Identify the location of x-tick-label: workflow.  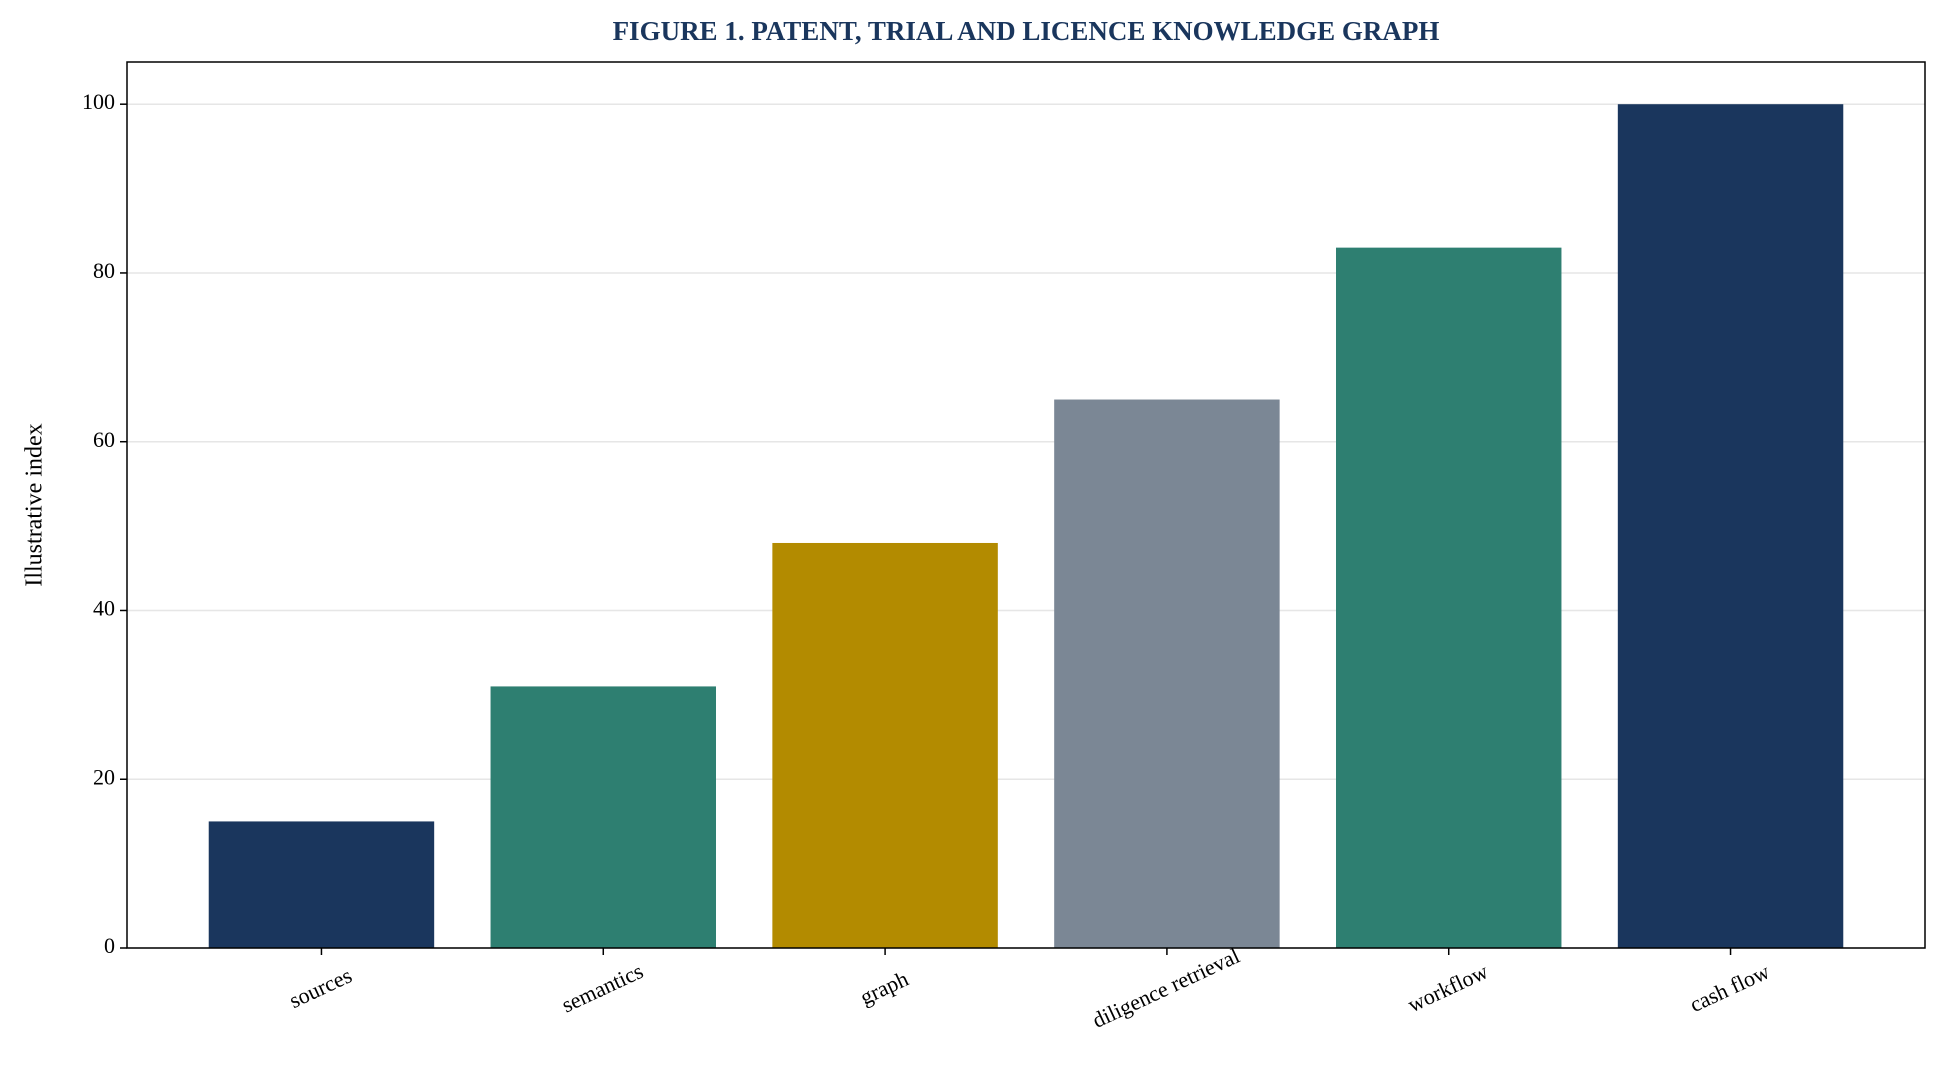
(1448, 987).